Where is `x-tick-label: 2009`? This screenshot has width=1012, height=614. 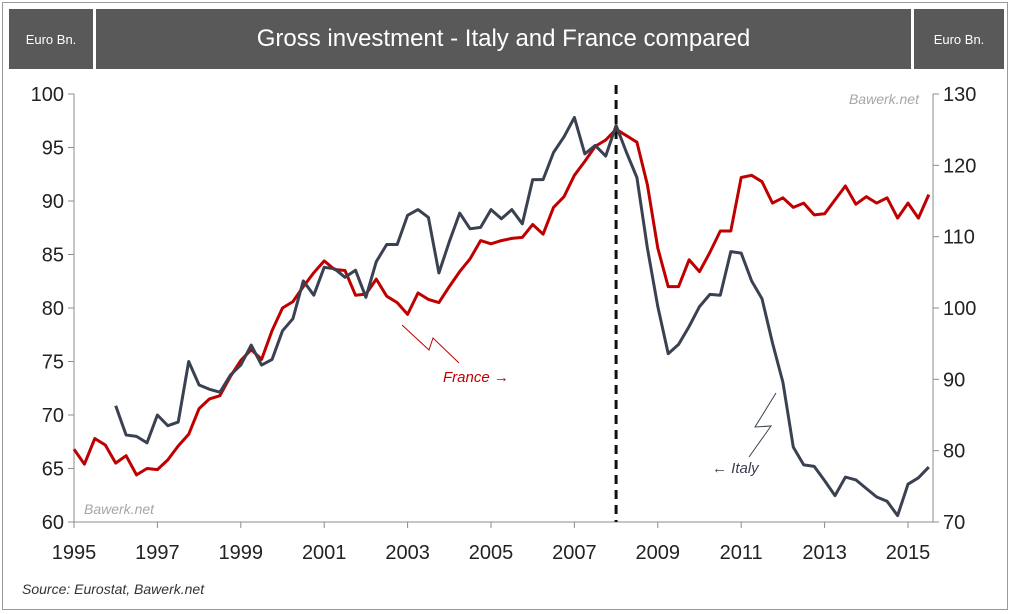
x-tick-label: 2009 is located at coordinates (658, 553).